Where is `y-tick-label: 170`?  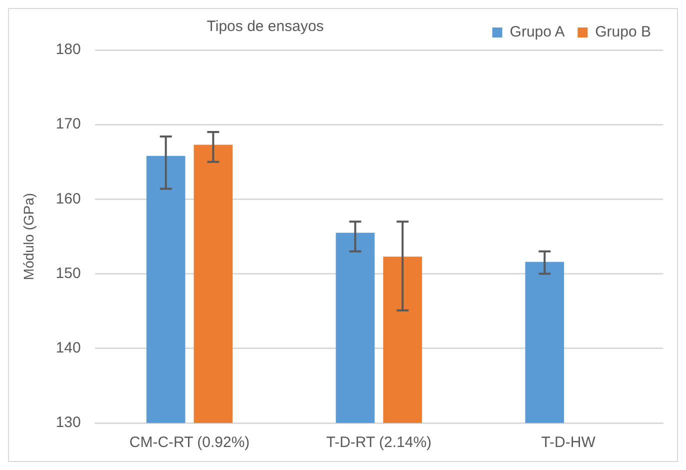 y-tick-label: 170 is located at coordinates (68, 124).